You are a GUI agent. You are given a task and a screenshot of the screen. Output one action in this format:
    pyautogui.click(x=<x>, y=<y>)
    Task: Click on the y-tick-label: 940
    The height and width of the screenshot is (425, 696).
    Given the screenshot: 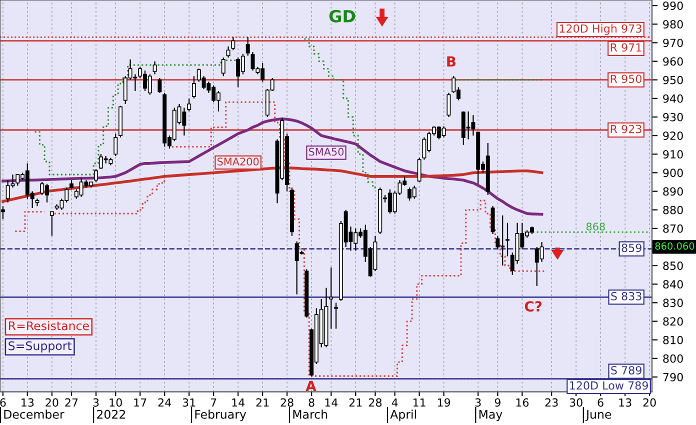 What is the action you would take?
    pyautogui.click(x=673, y=98)
    